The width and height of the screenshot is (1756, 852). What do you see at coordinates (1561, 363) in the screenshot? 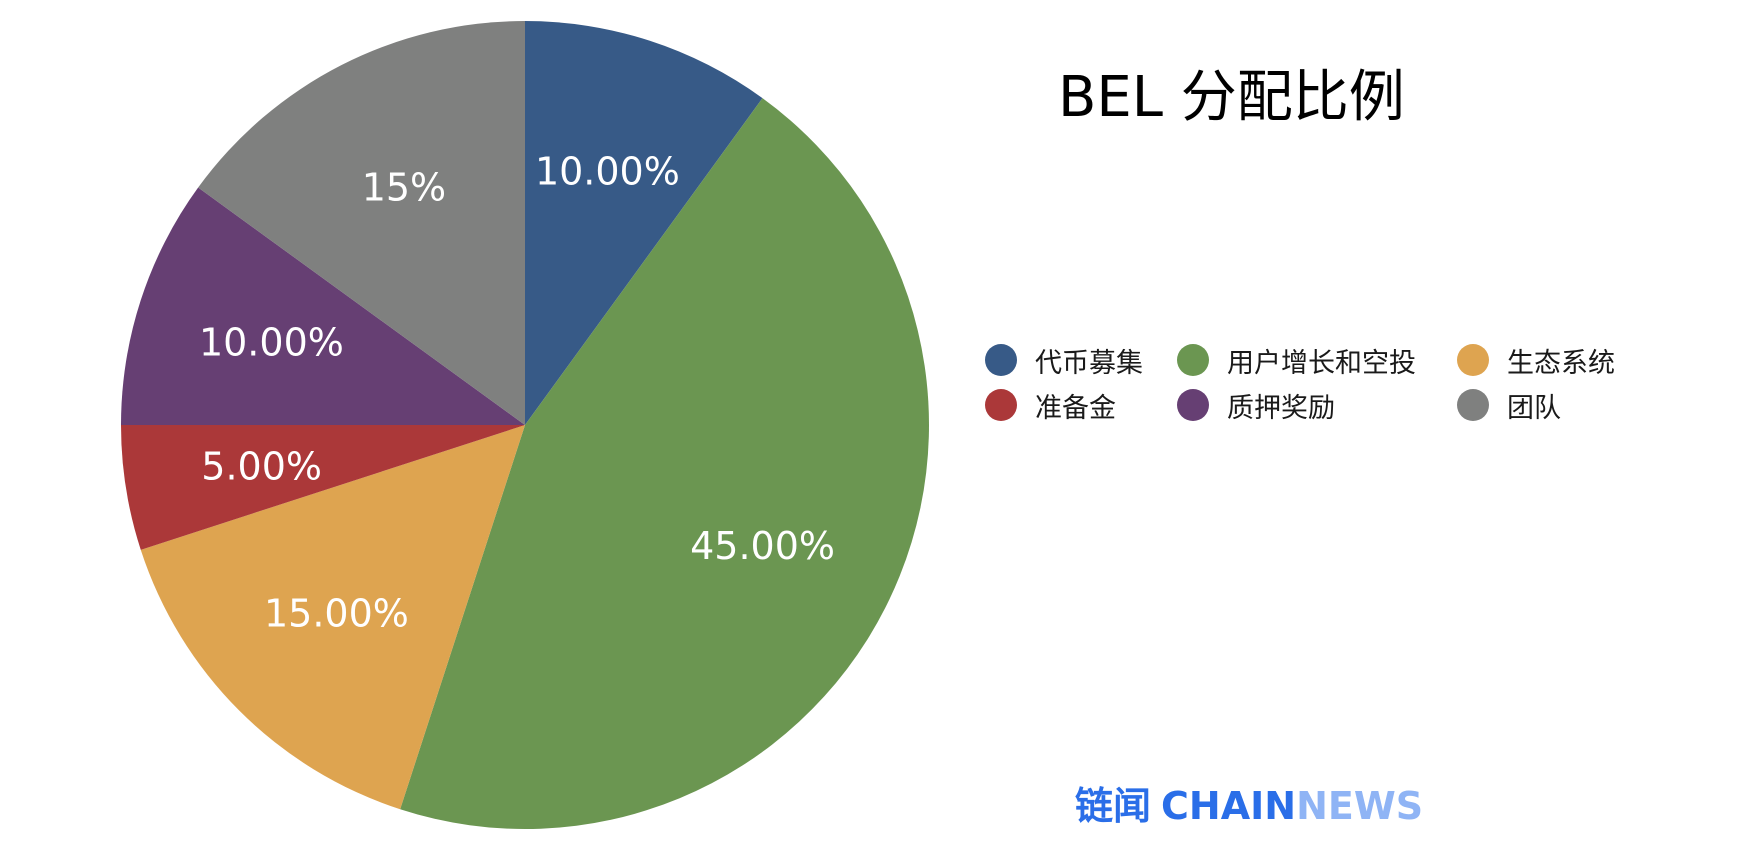
I see `legend-label-2: 生态系统` at bounding box center [1561, 363].